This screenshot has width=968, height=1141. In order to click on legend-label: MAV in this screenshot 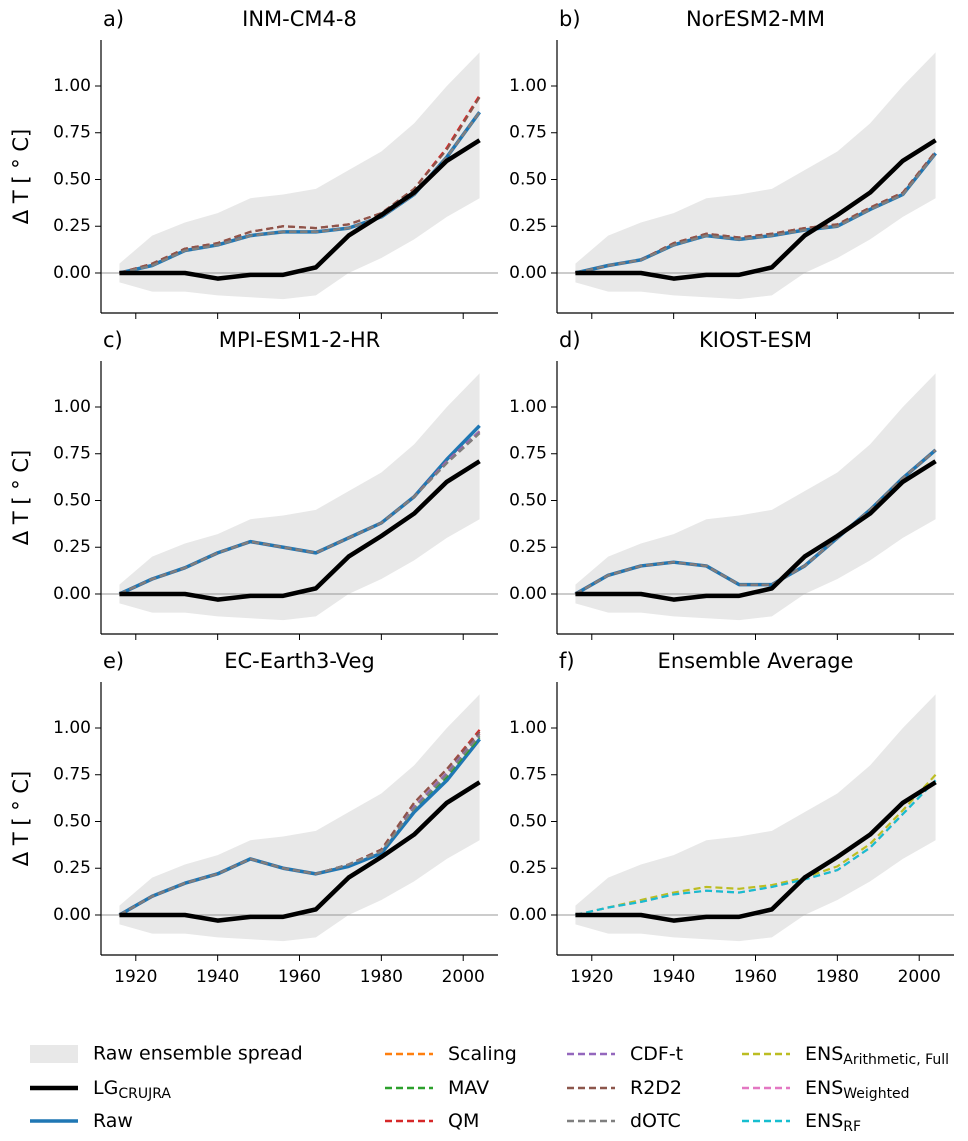, I will do `click(468, 1088)`.